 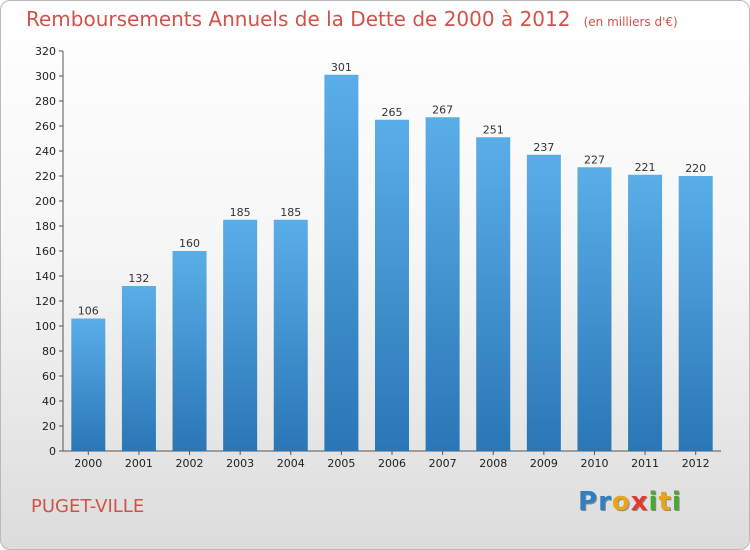 I want to click on y-tick-label: 260, so click(x=45, y=126).